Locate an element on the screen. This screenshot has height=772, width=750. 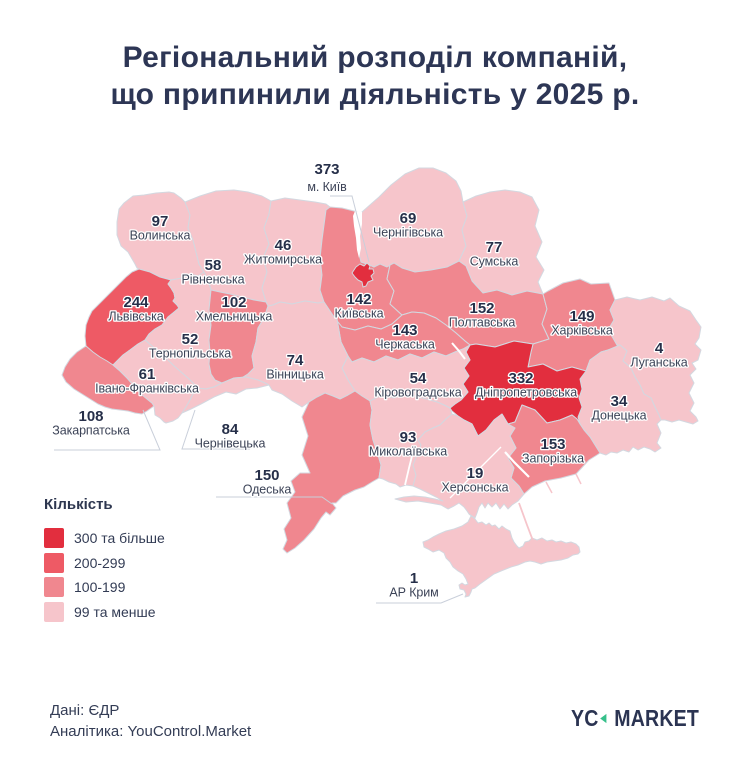
svg-text: Одеська is located at coordinates (267, 490).